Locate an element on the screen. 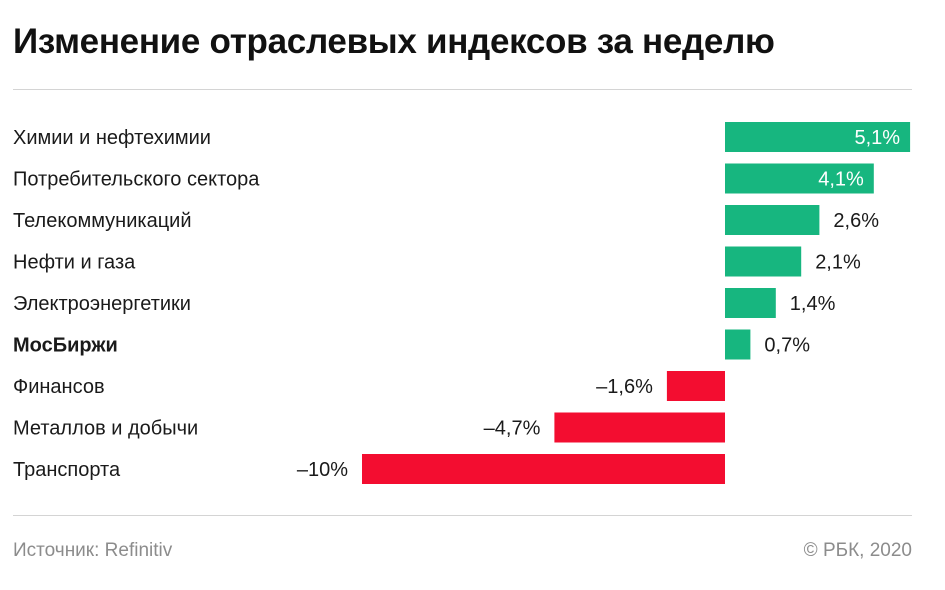 The height and width of the screenshot is (590, 945). category-label-мосбиржи: МосБиржи is located at coordinates (65, 346).